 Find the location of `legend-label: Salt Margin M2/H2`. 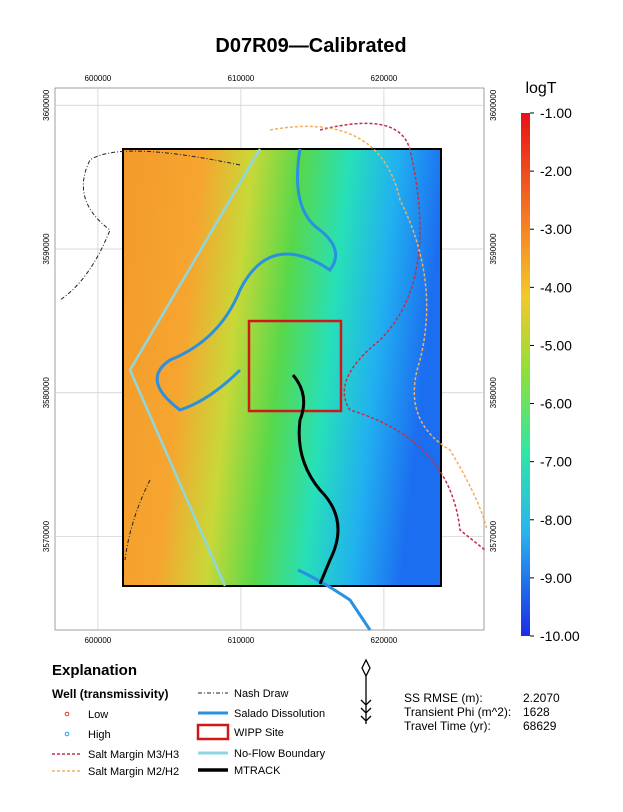

legend-label: Salt Margin M2/H2 is located at coordinates (133, 772).